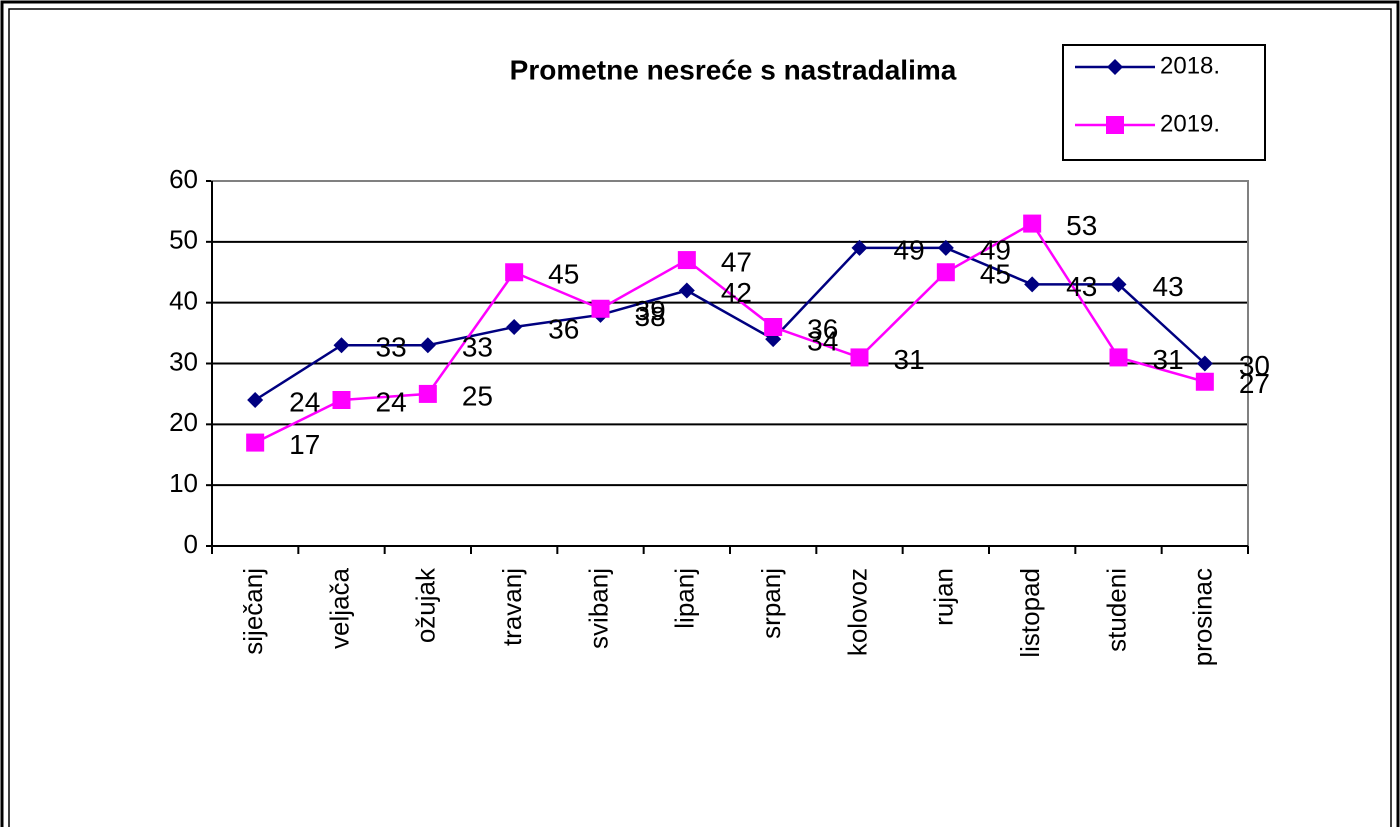  What do you see at coordinates (1116, 610) in the screenshot?
I see `x-tick-label: studeni` at bounding box center [1116, 610].